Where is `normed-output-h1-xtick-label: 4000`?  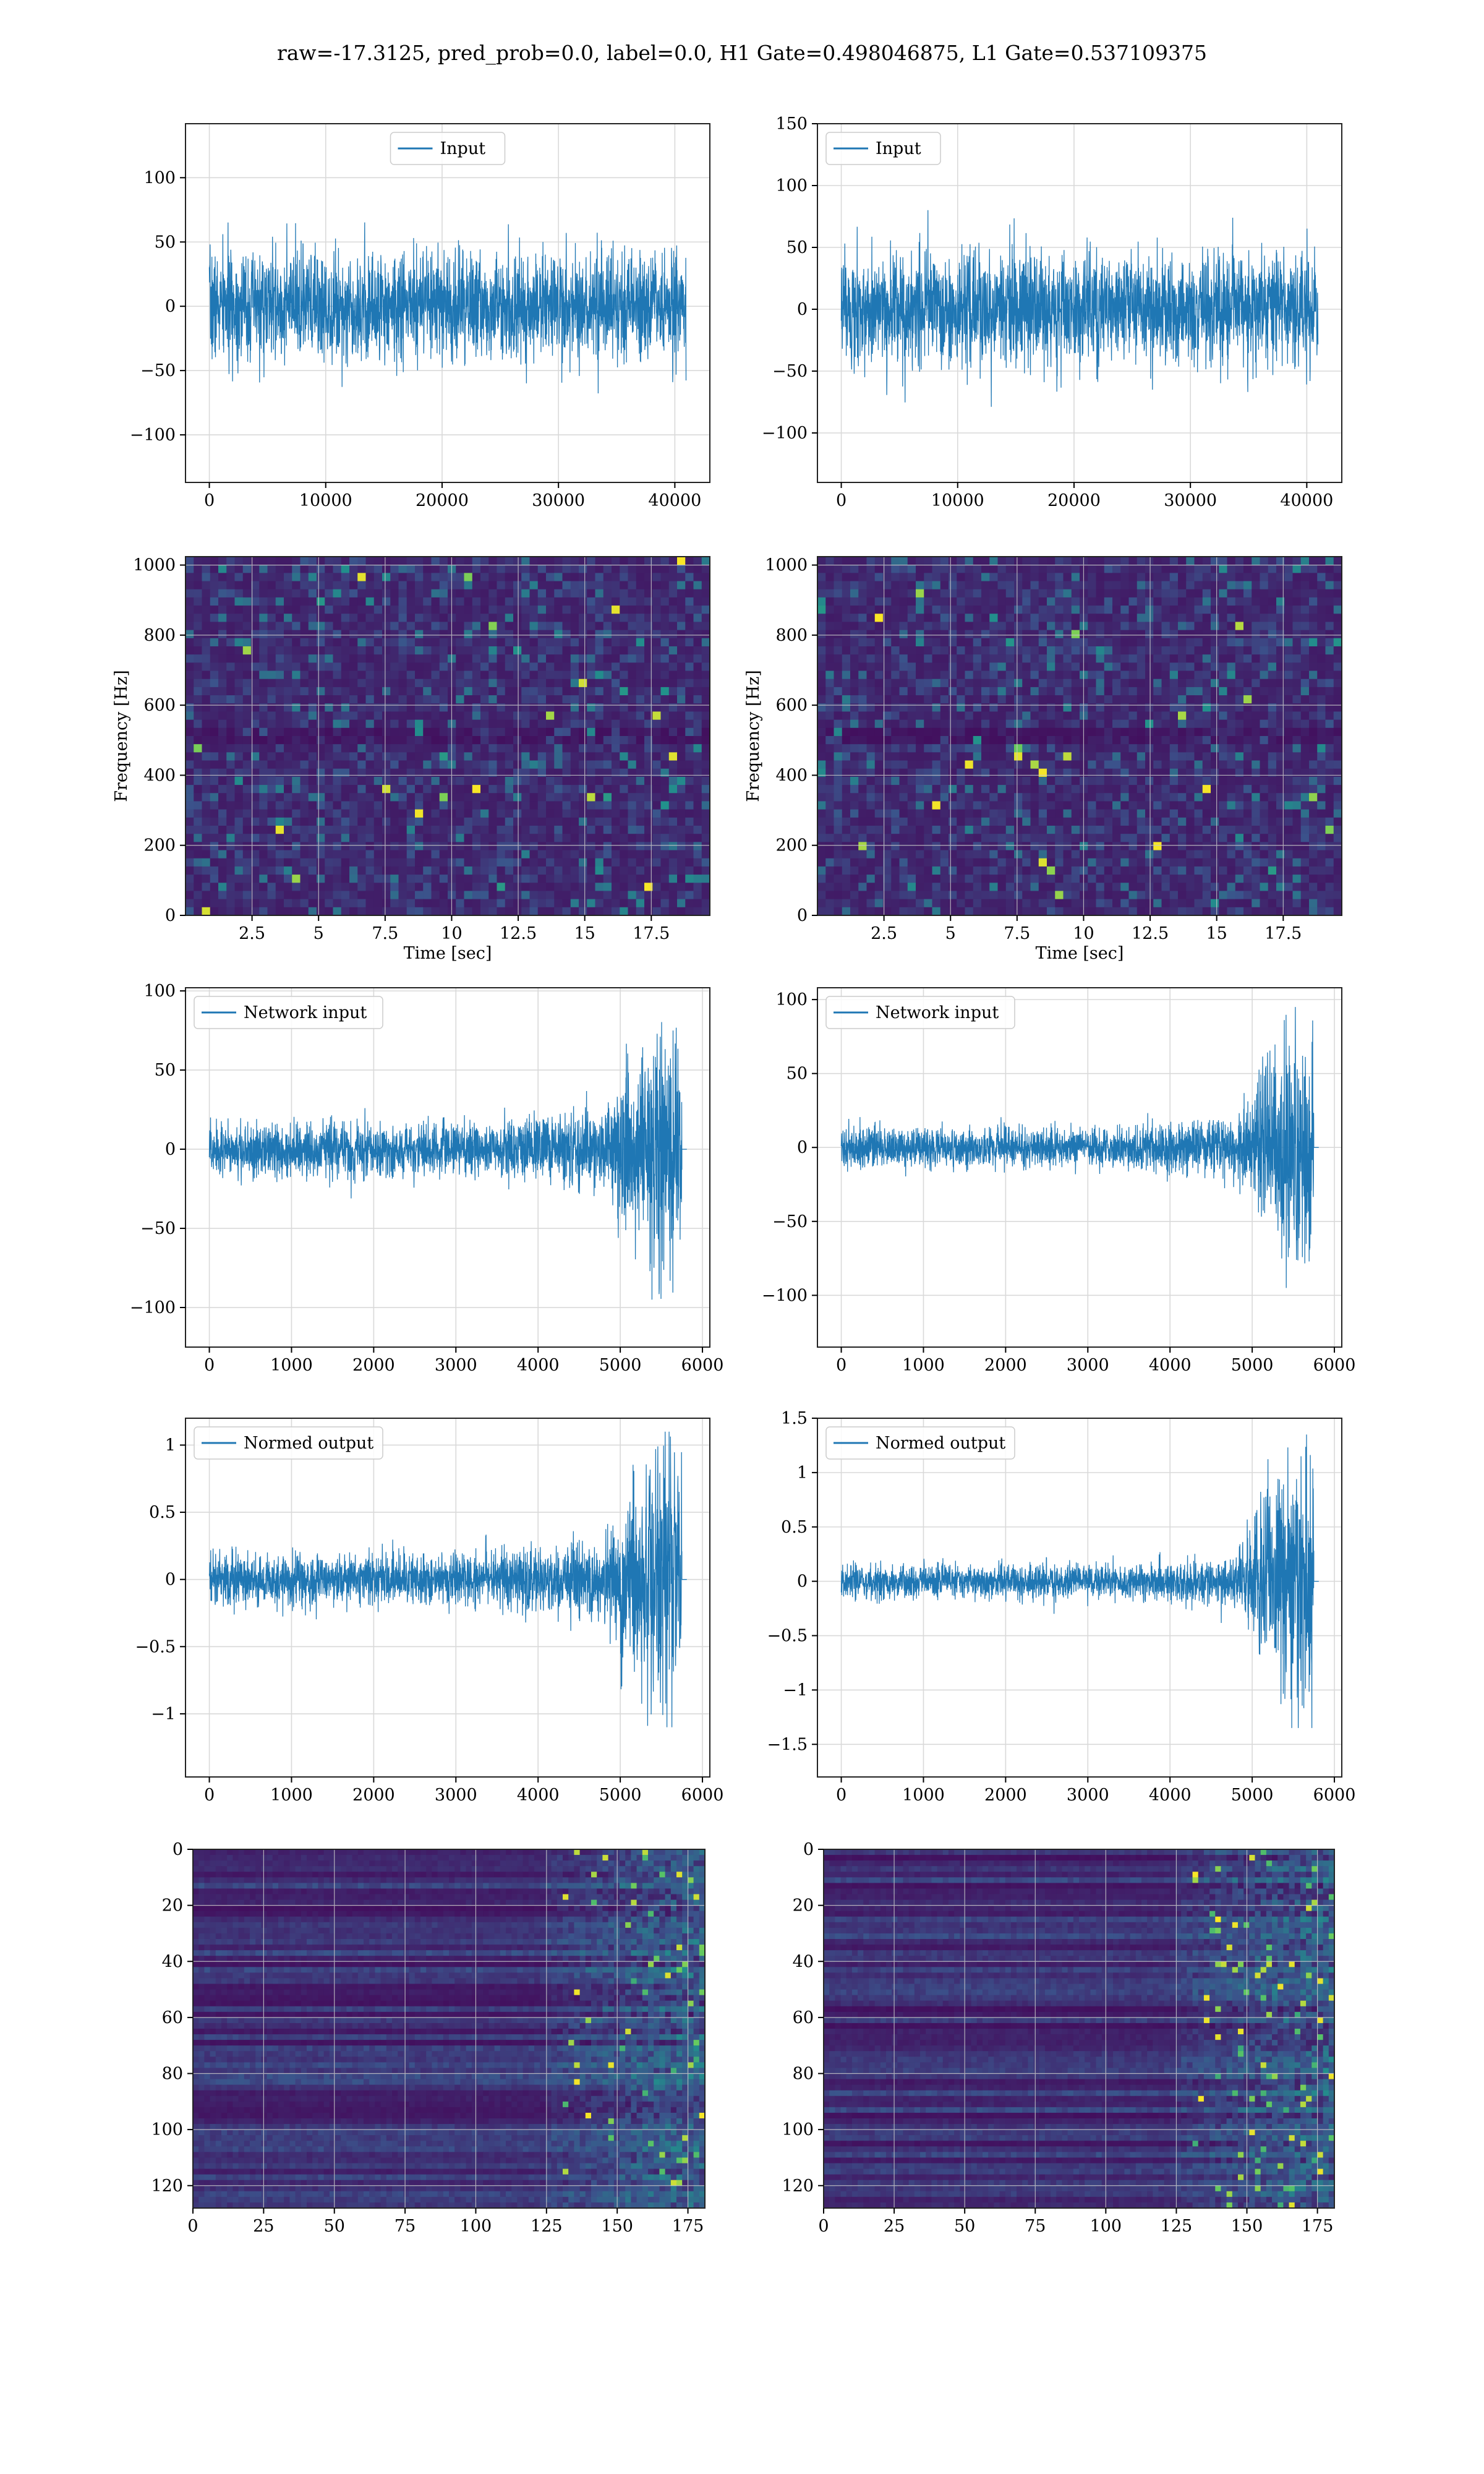
normed-output-h1-xtick-label: 4000 is located at coordinates (538, 1795).